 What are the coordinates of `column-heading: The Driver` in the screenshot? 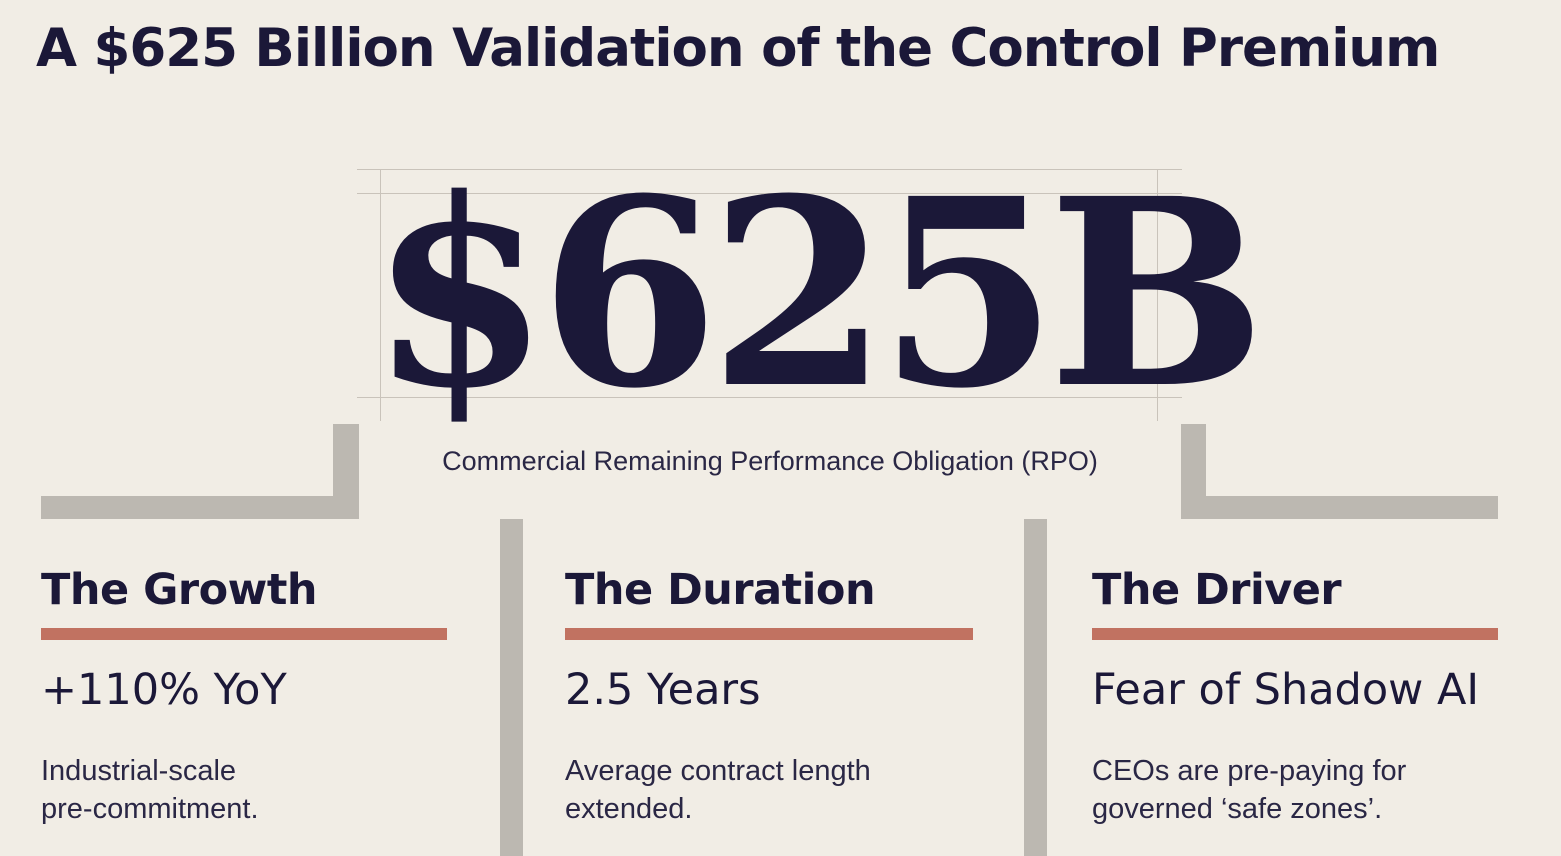 It's located at (1217, 590).